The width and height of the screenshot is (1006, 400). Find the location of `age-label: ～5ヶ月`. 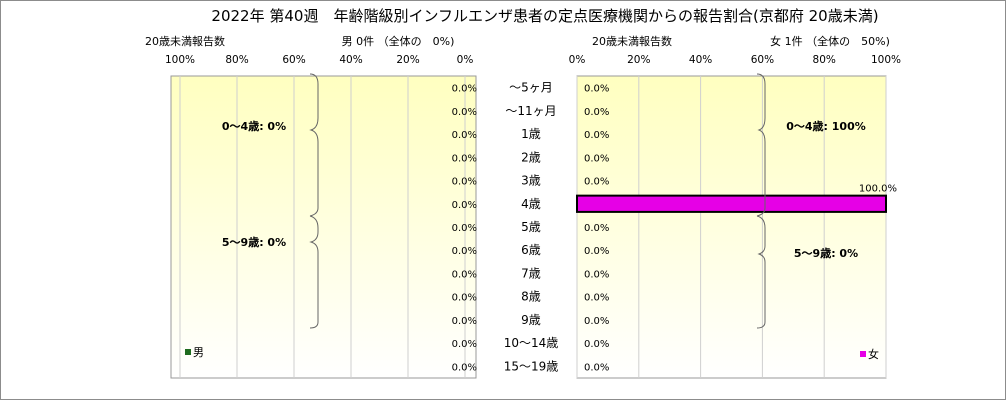

age-label: ～5ヶ月 is located at coordinates (531, 88).